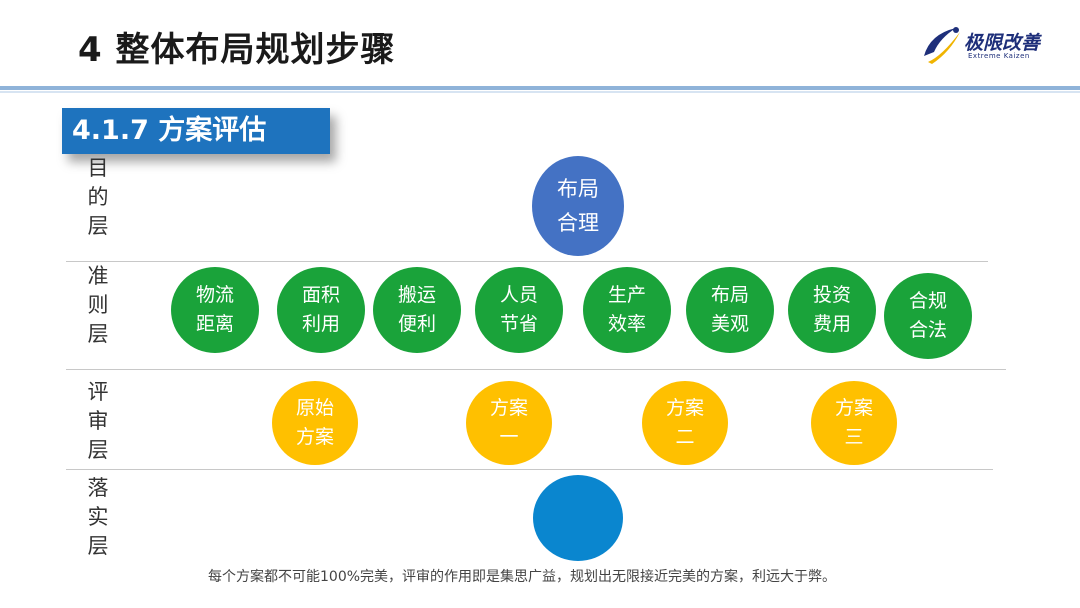 Image resolution: width=1080 pixels, height=608 pixels. What do you see at coordinates (214, 324) in the screenshot?
I see `node-text: 距离` at bounding box center [214, 324].